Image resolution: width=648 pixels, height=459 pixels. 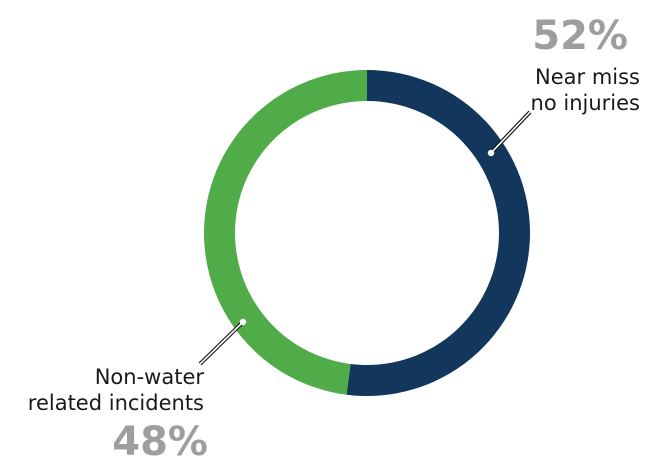 What do you see at coordinates (509, 133) in the screenshot?
I see `near-miss-leader-line` at bounding box center [509, 133].